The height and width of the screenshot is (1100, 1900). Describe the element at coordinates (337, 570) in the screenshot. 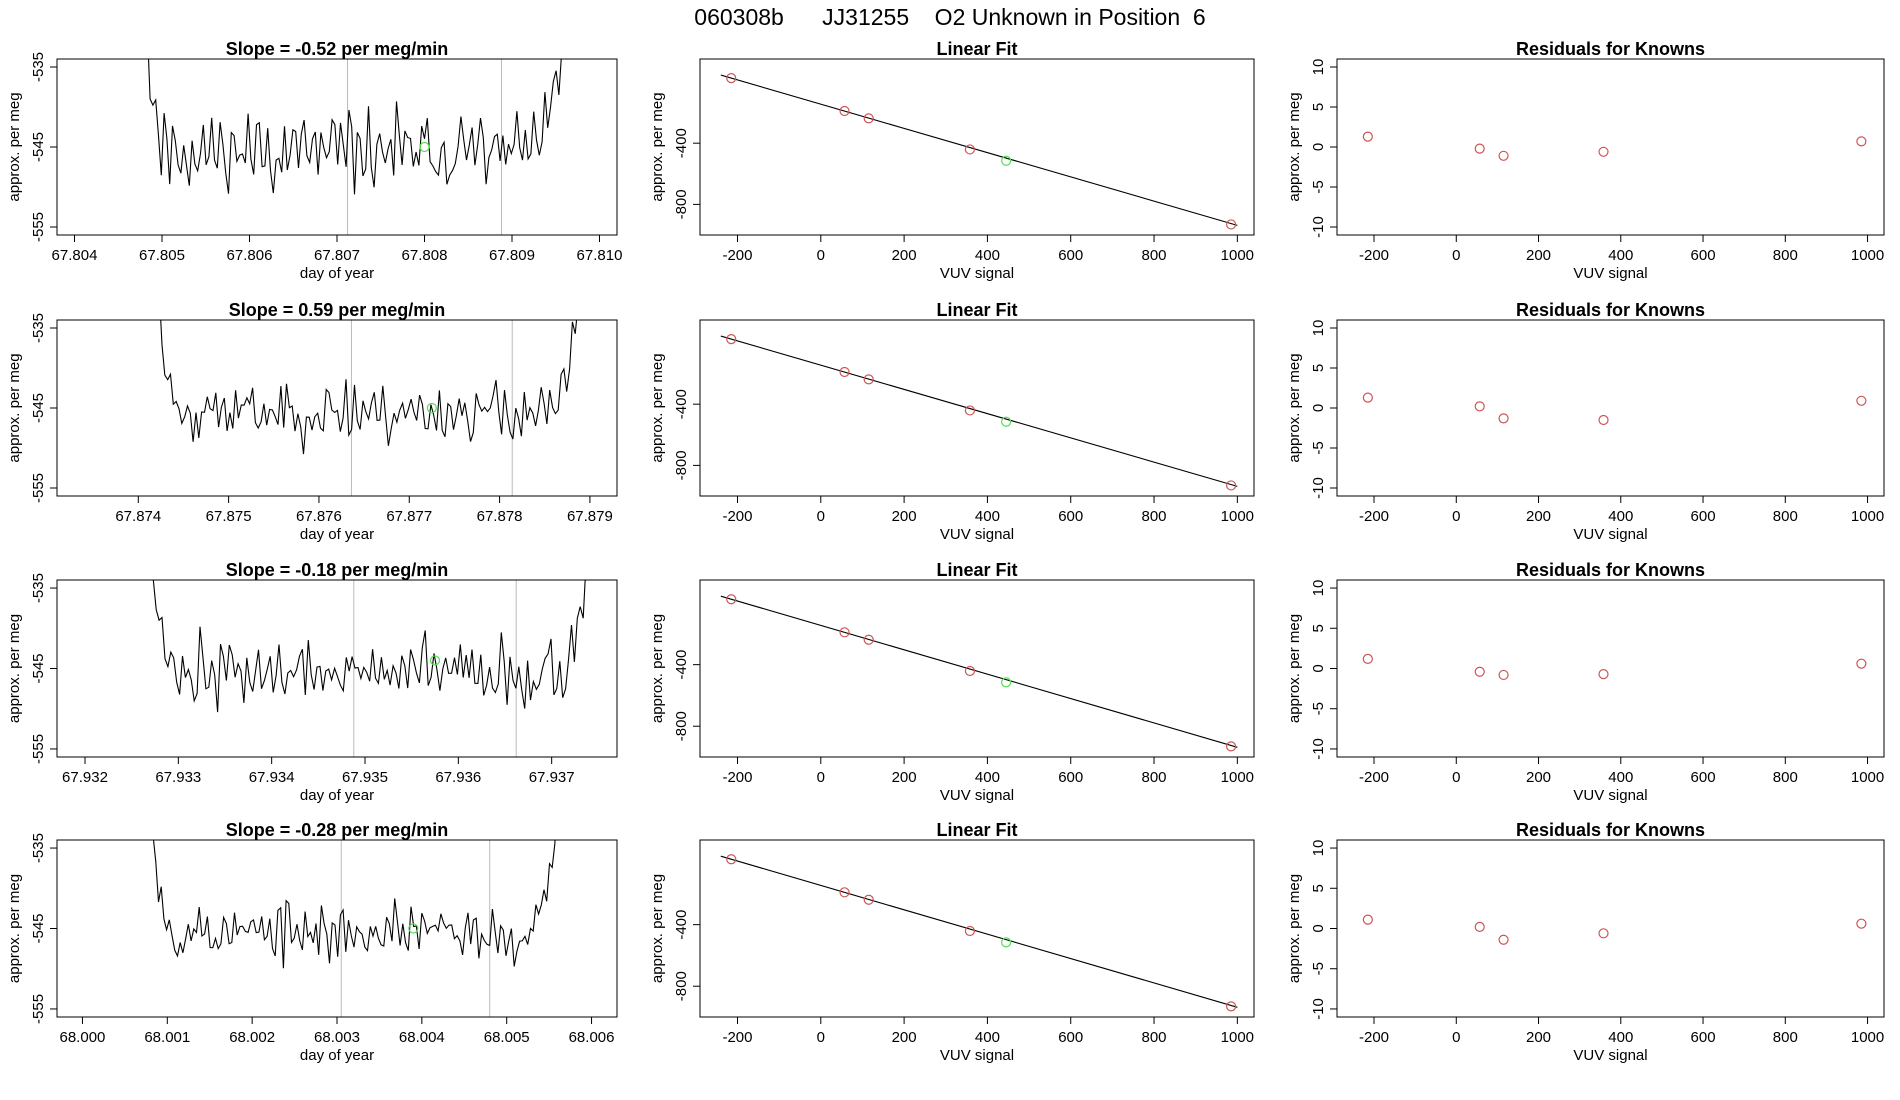

I see `plot-title: Slope = -0.18 per meg/min` at that location.